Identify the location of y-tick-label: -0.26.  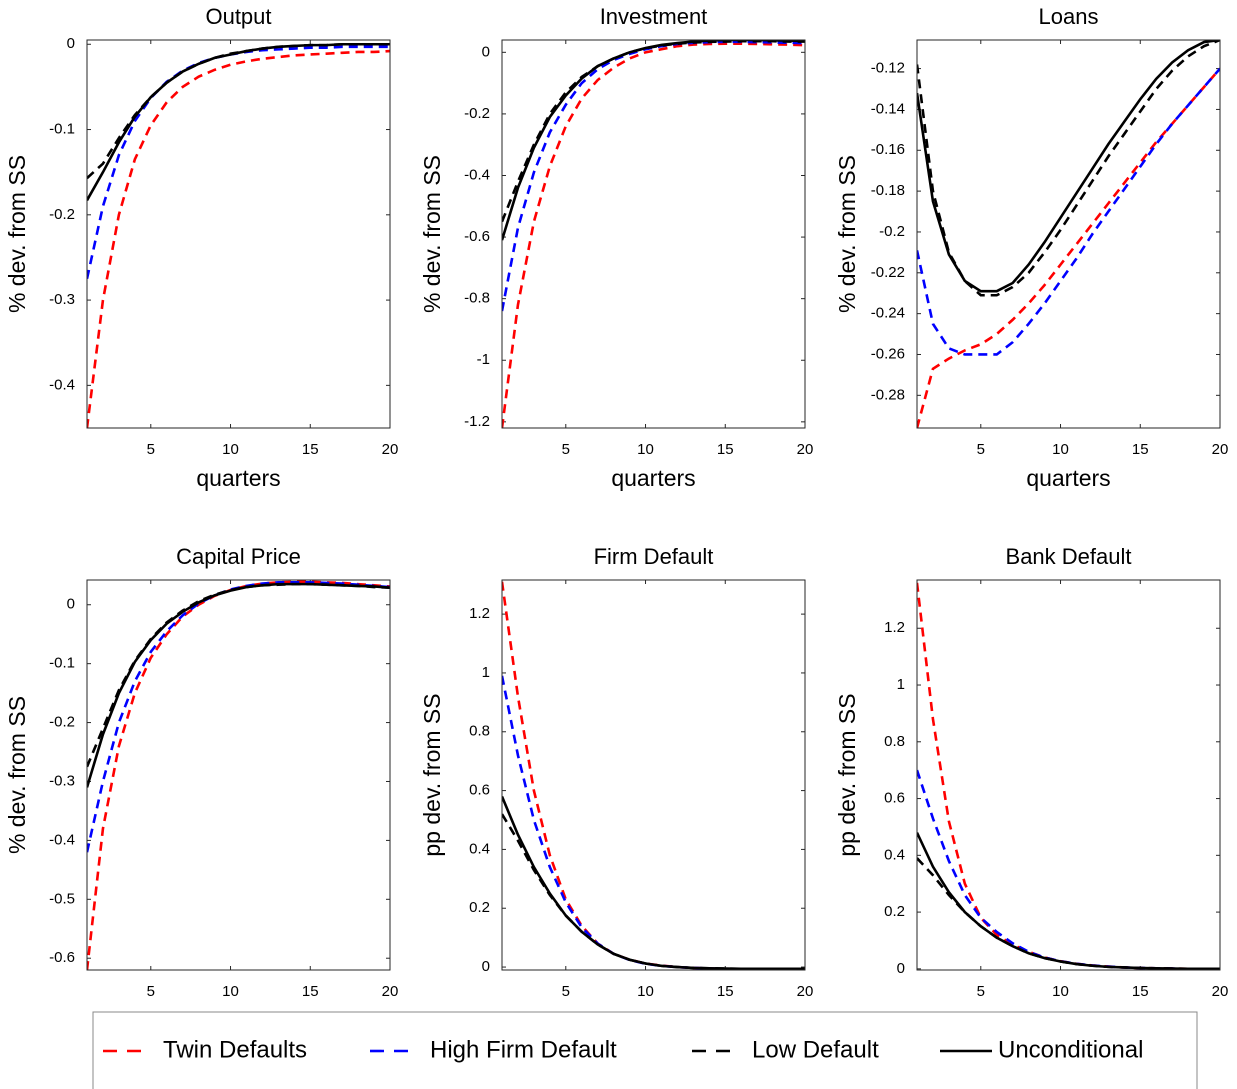
(888, 353).